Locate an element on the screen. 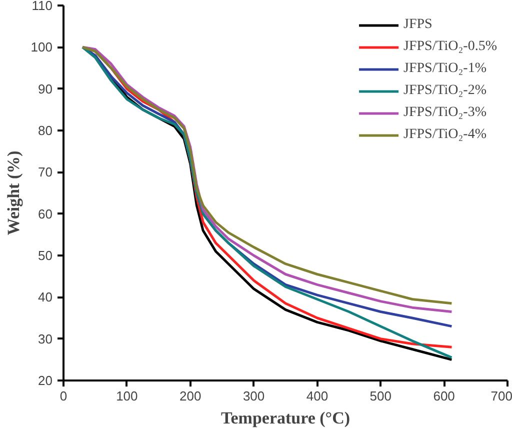 This screenshot has height=430, width=512. x-tick-label: 400 is located at coordinates (317, 396).